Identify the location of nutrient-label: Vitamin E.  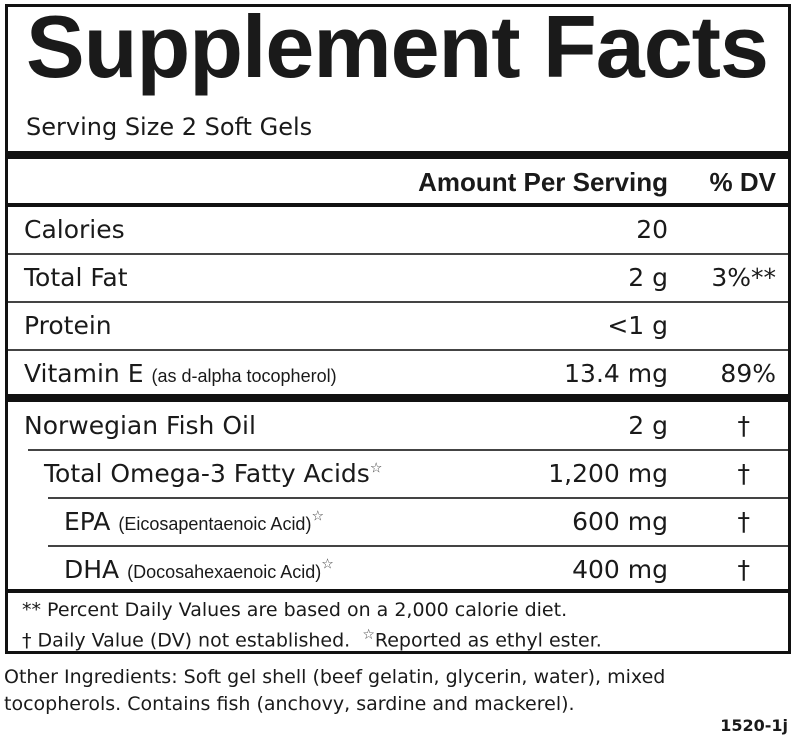
(84, 373).